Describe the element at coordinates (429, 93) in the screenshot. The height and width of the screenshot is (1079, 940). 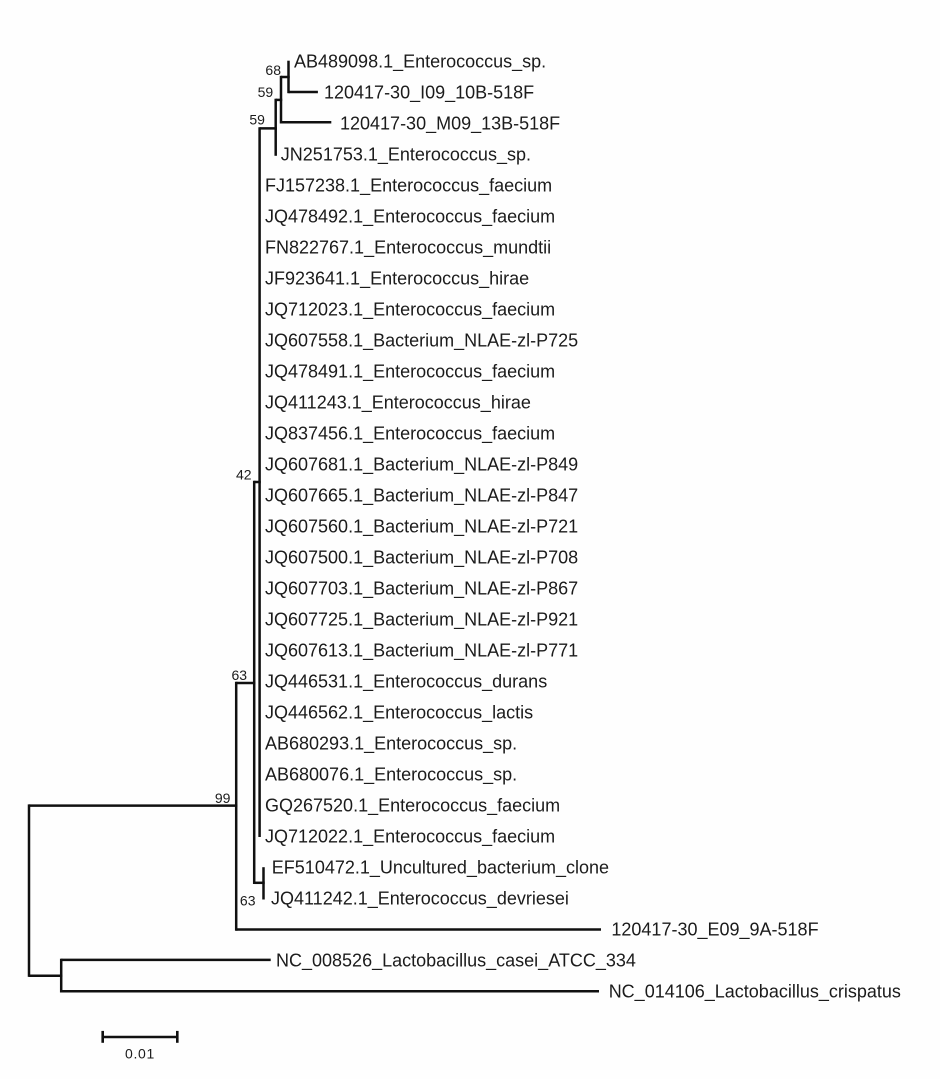
I see `svg-text: 120417-30_I09_10B-518F` at that location.